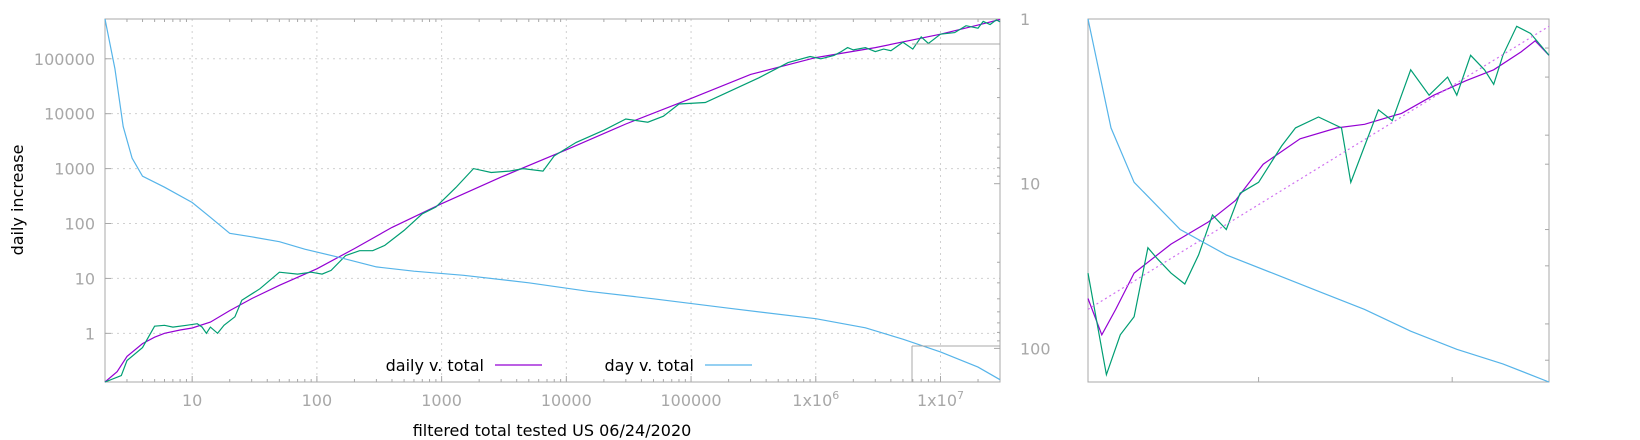  I want to click on y2-tick-label: 1, so click(1025, 19).